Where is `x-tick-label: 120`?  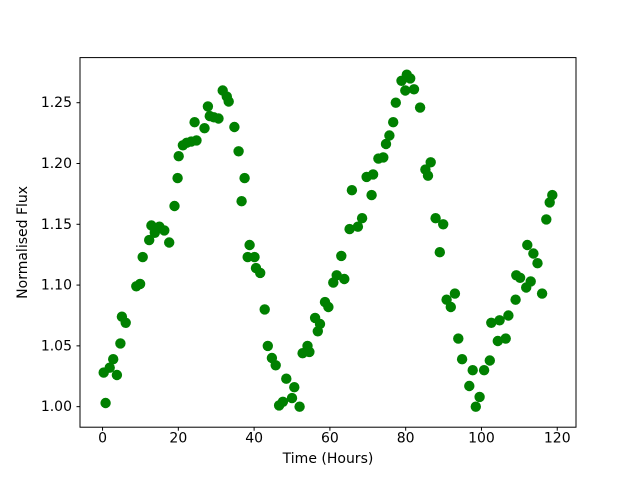
x-tick-label: 120 is located at coordinates (557, 439).